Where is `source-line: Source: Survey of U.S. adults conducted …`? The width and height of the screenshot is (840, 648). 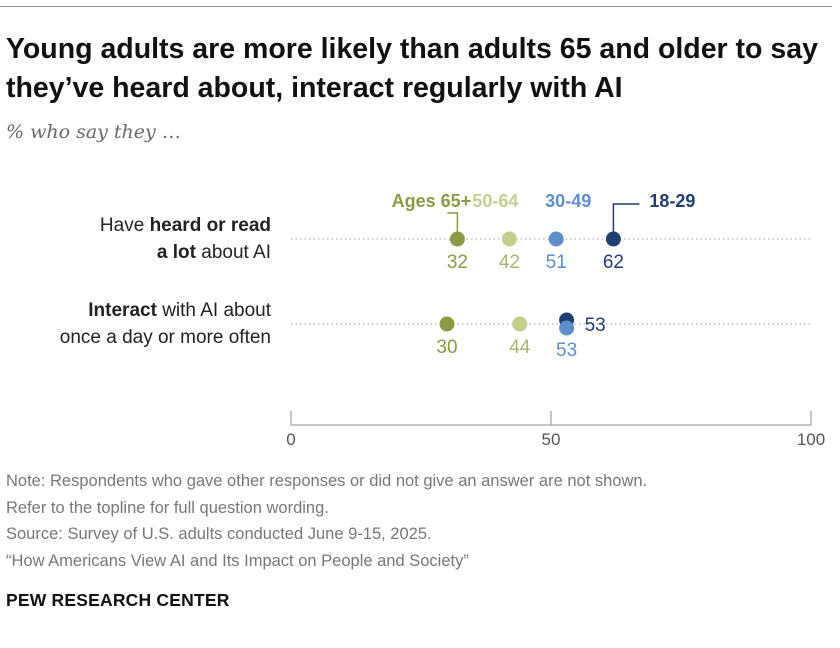 source-line: Source: Survey of U.S. adults conducted … is located at coordinates (219, 534).